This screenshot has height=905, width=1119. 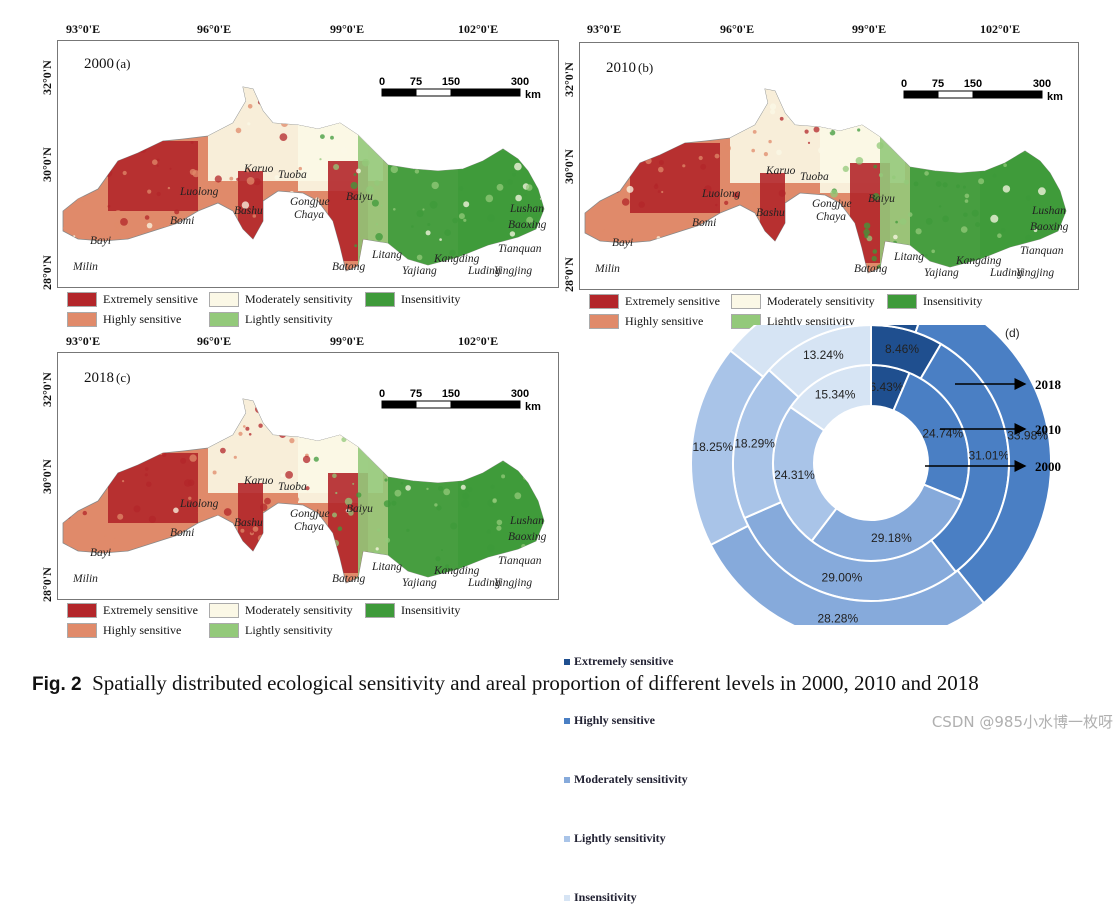 What do you see at coordinates (646, 321) in the screenshot?
I see `legend-item-highly: Highly sensitive` at bounding box center [646, 321].